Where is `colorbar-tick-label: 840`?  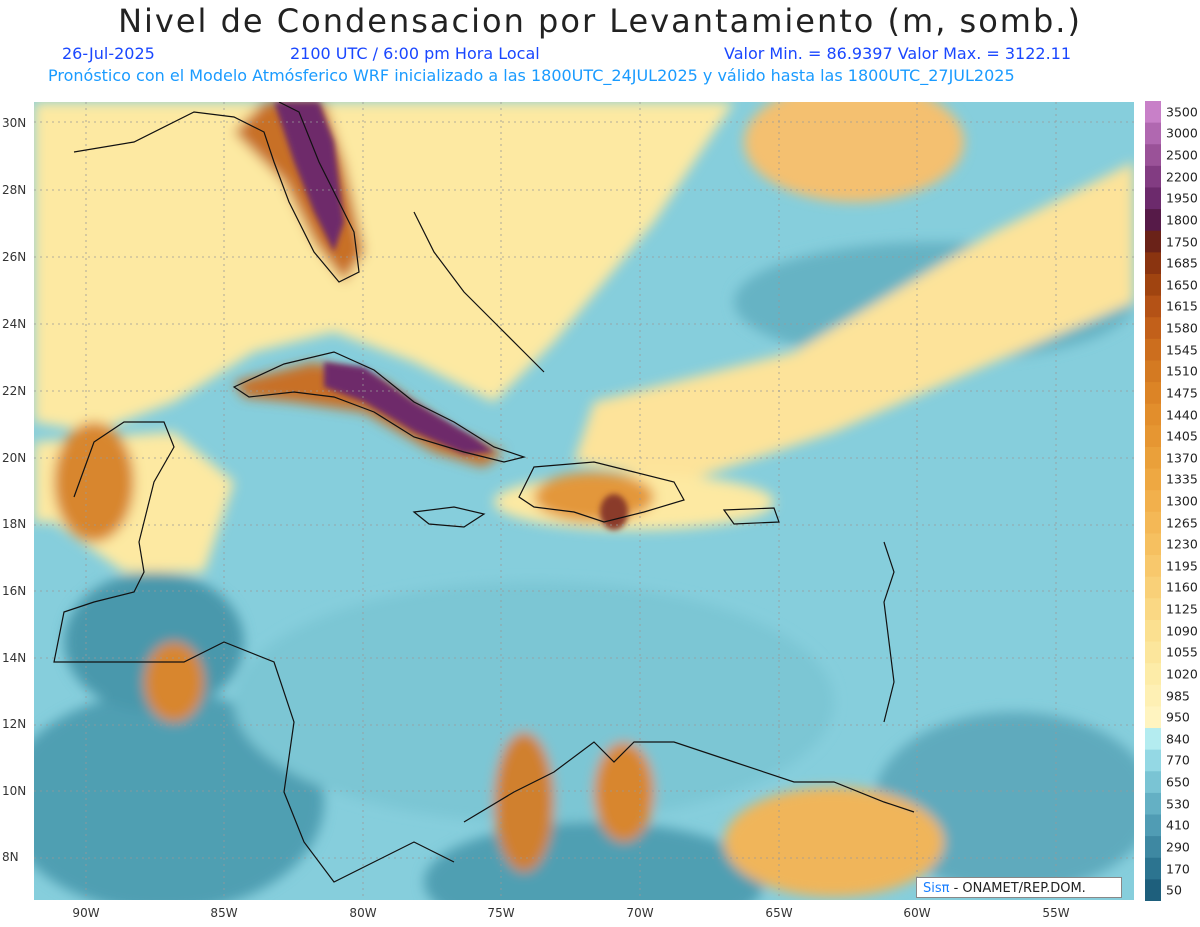 colorbar-tick-label: 840 is located at coordinates (1178, 739).